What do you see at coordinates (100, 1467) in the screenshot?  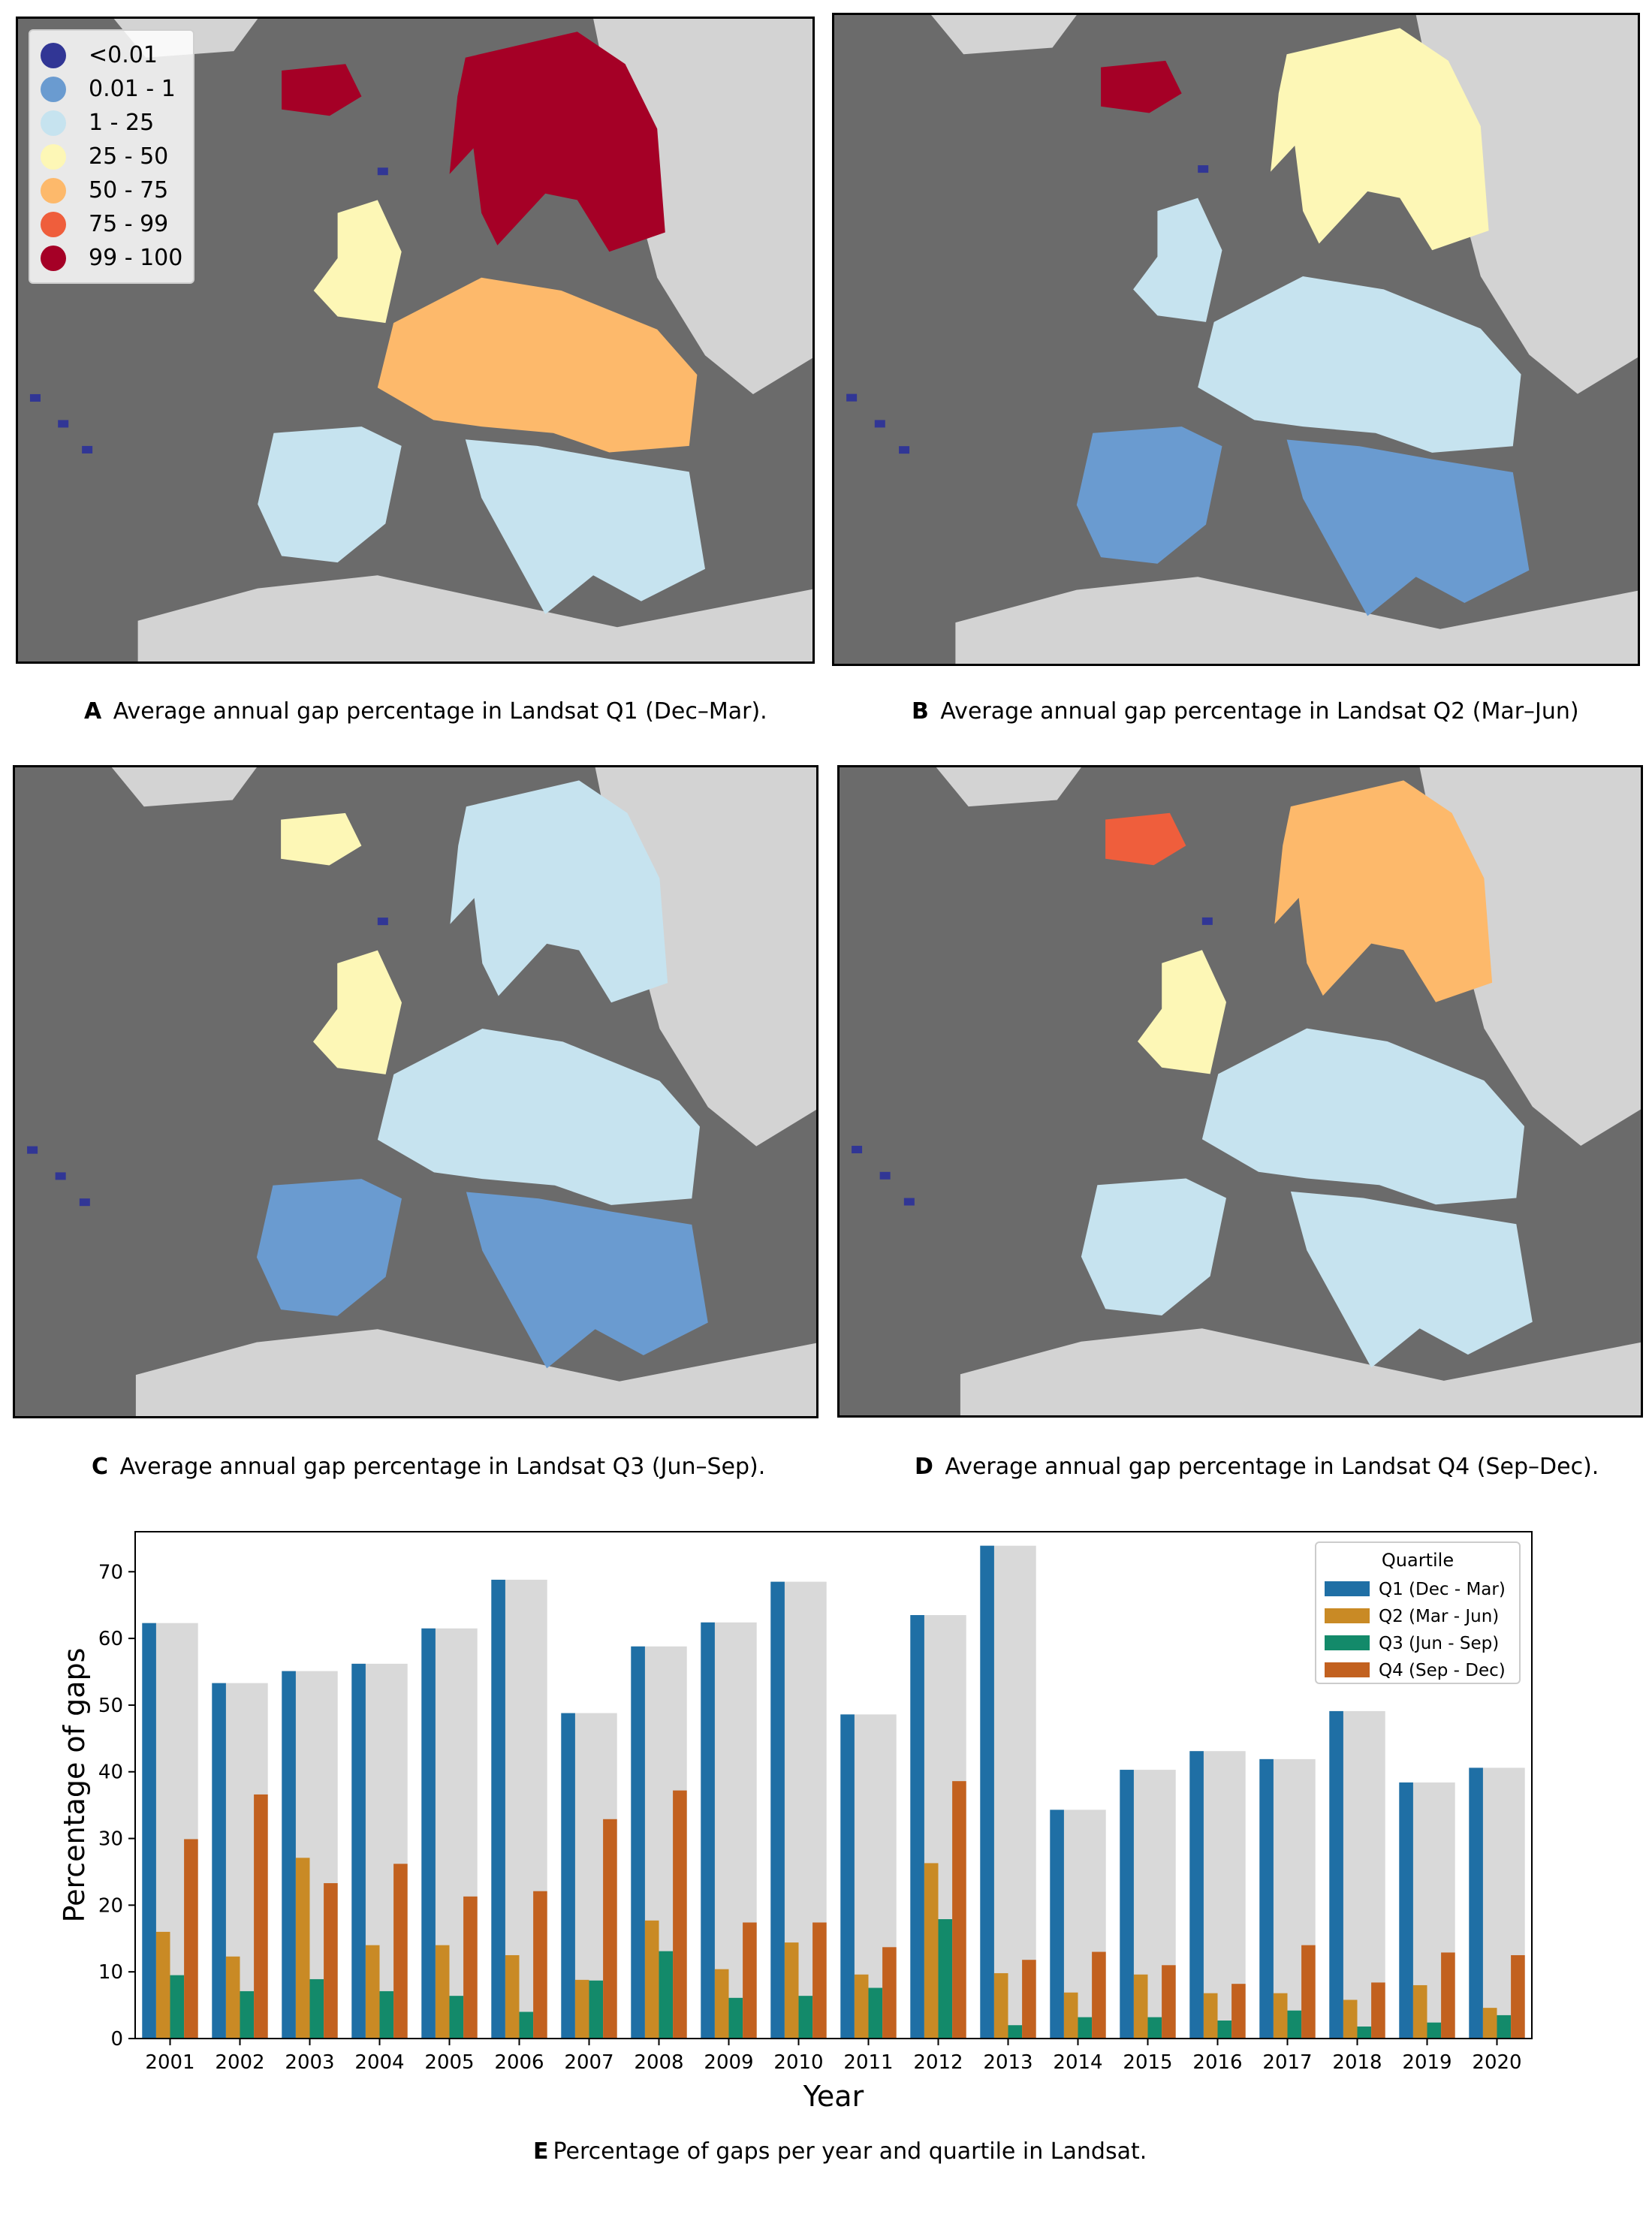 I see `caption-letter: C` at bounding box center [100, 1467].